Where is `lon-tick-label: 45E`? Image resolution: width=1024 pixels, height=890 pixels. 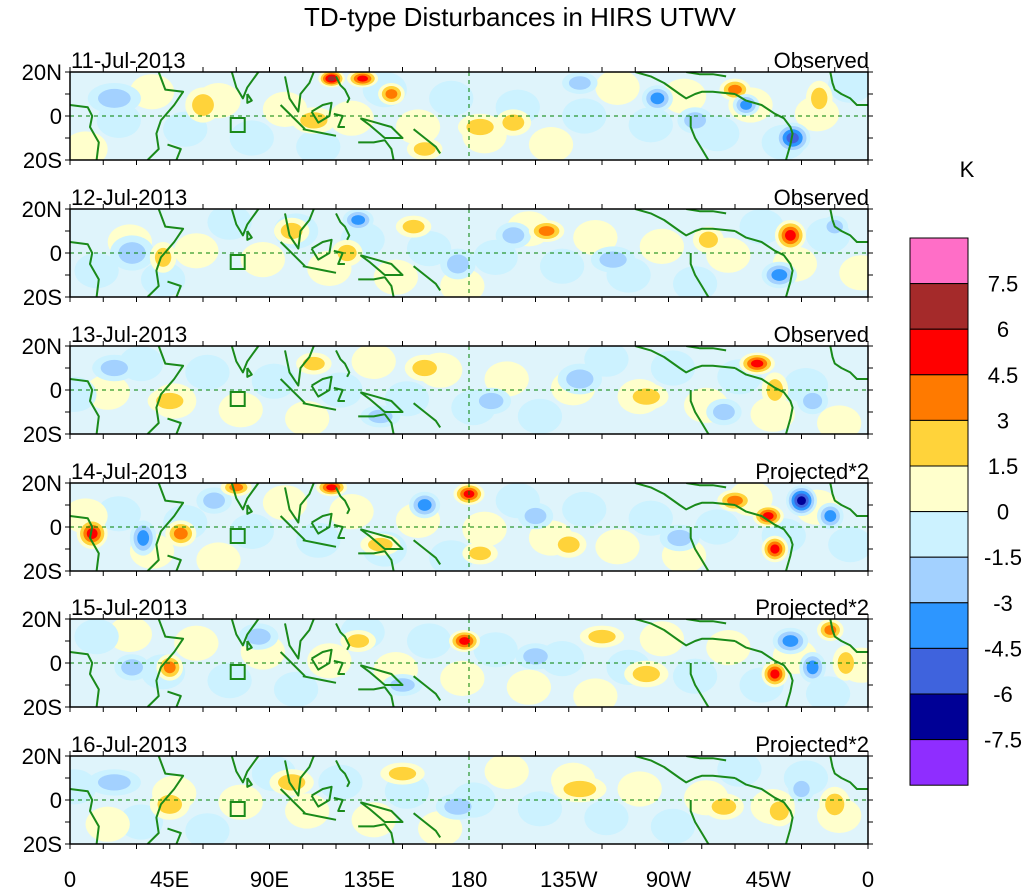 lon-tick-label: 45E is located at coordinates (169, 878).